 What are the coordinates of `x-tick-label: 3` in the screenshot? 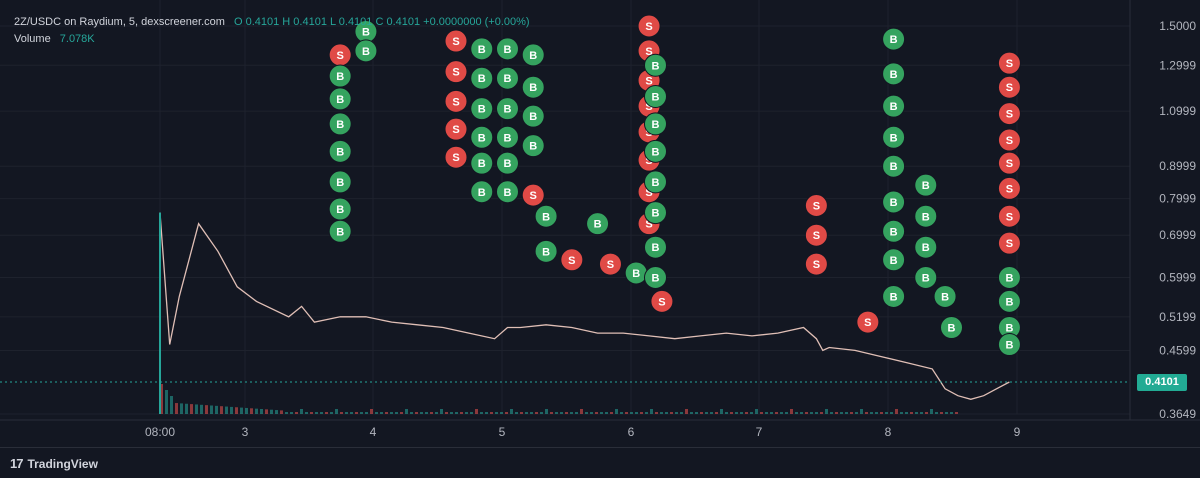 It's located at (245, 432).